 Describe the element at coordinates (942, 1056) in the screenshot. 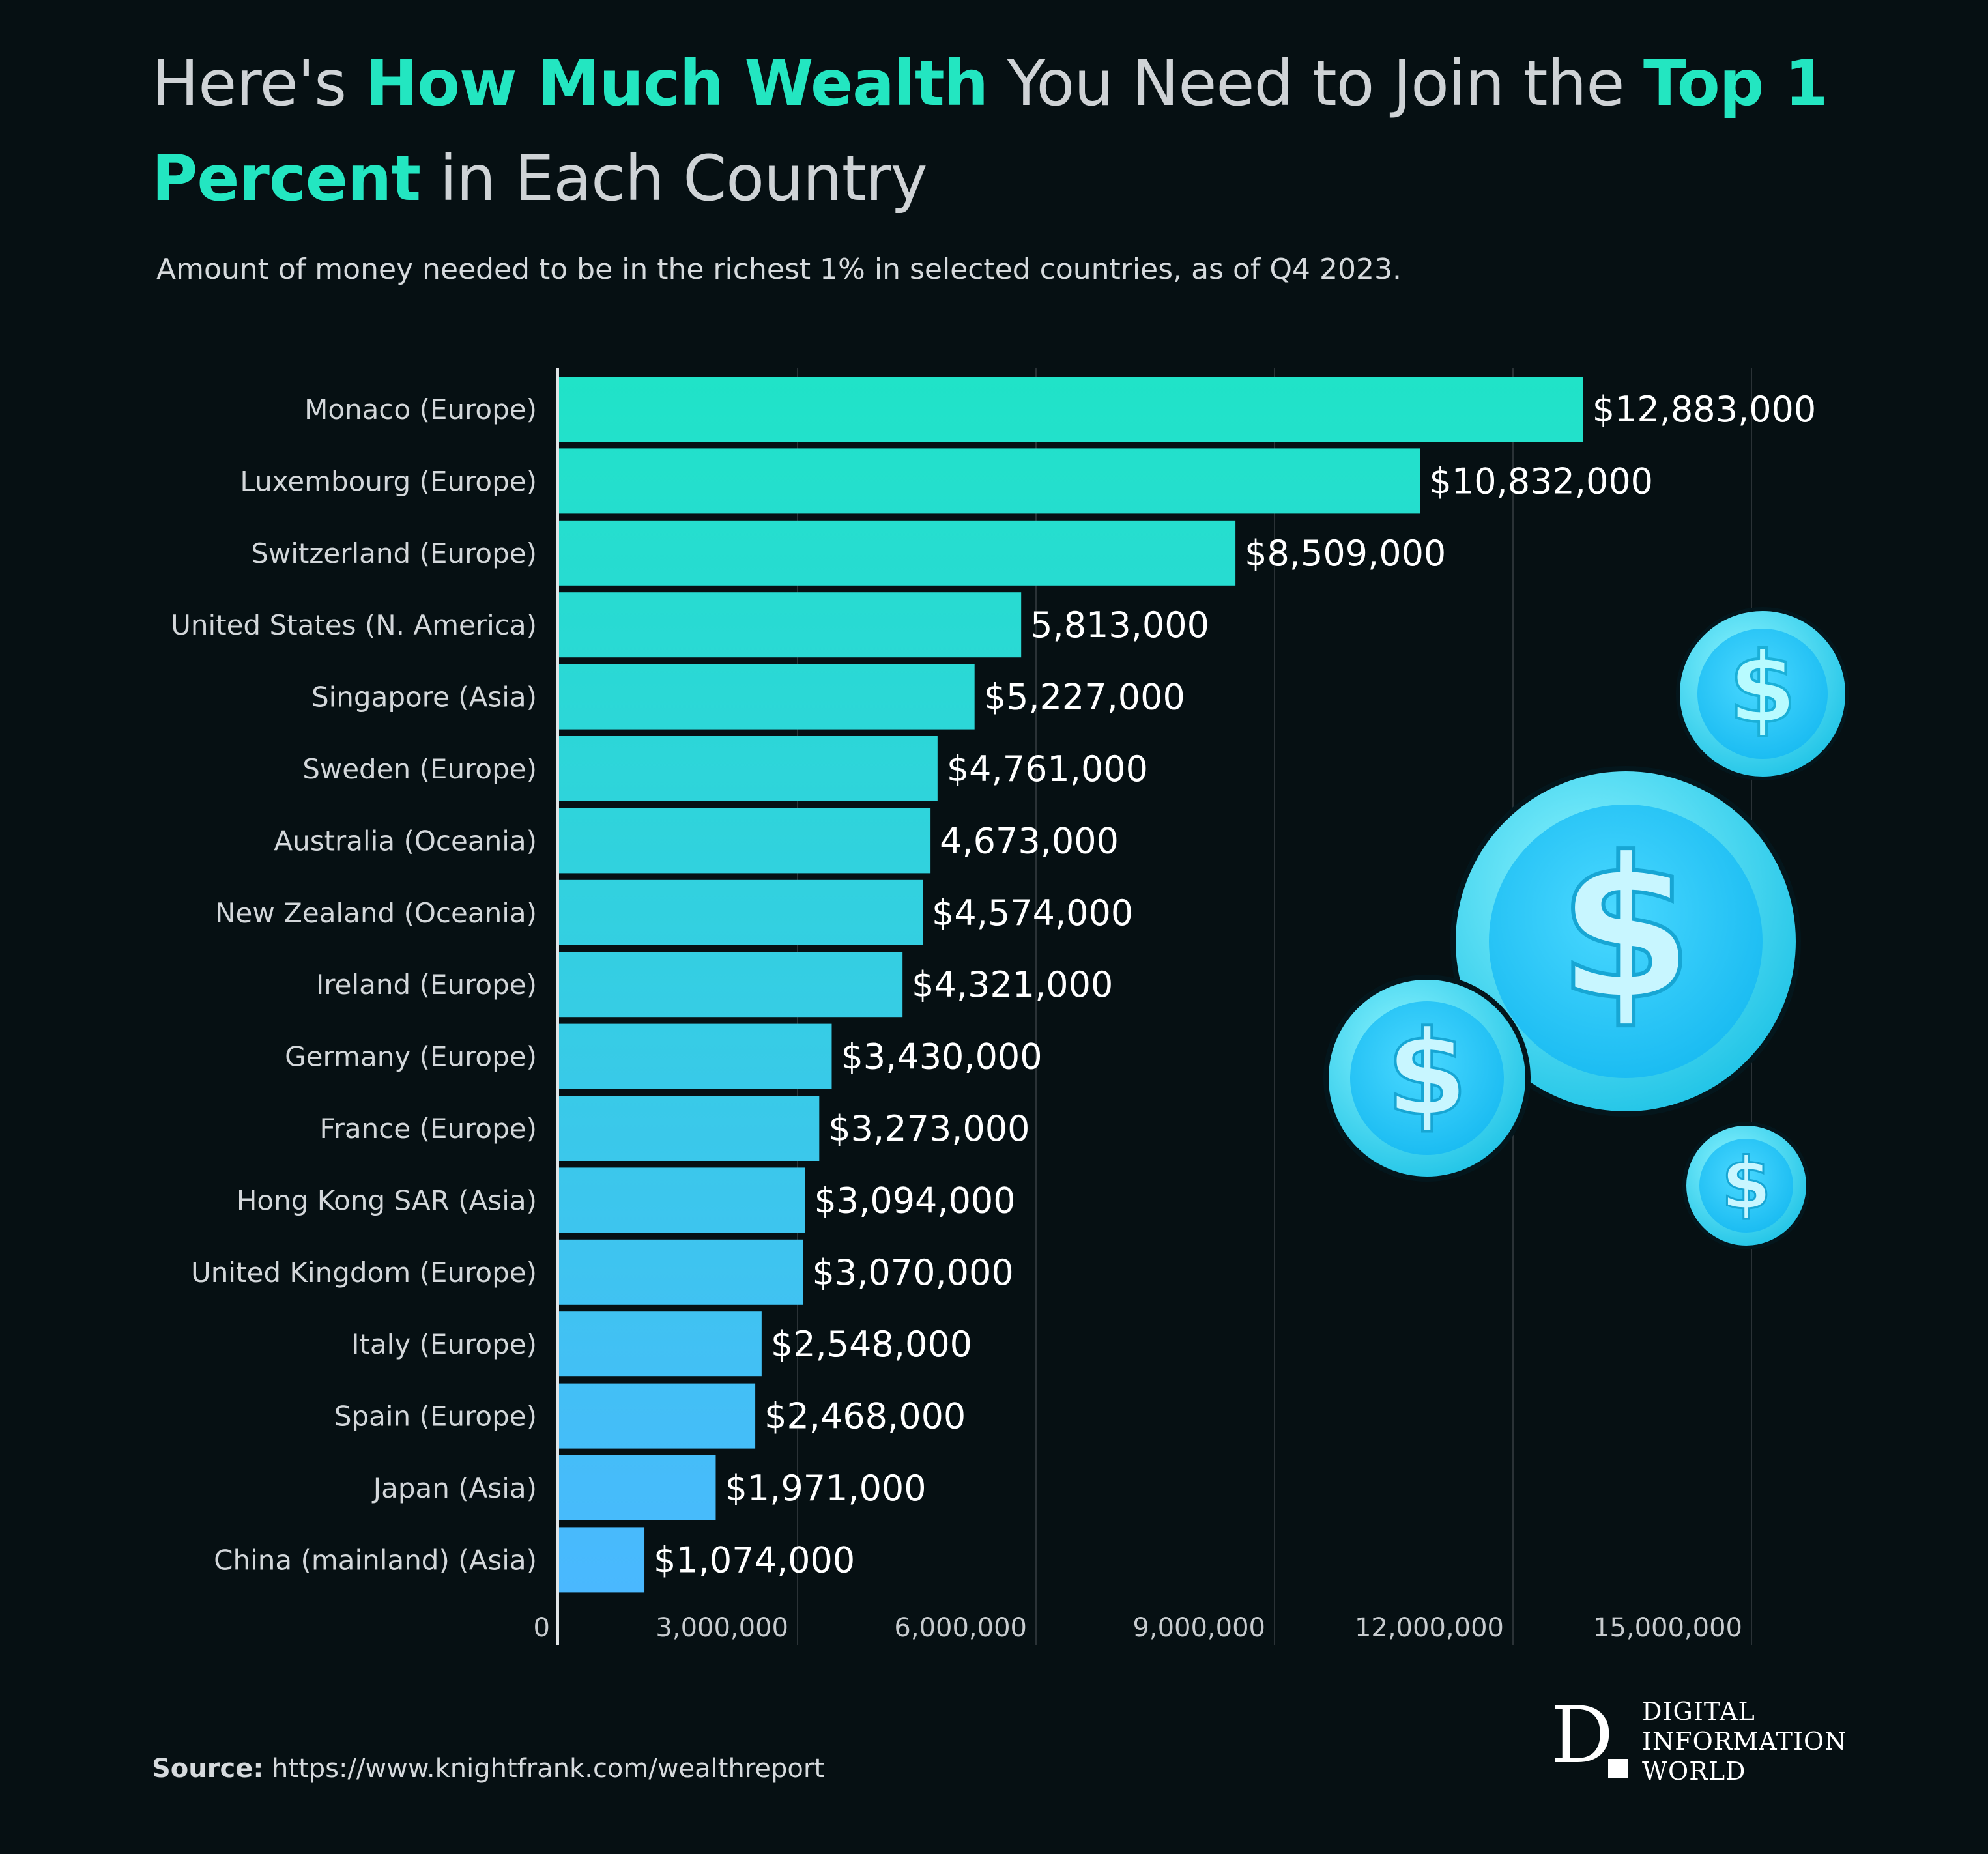

I see `value-label: $3,430,000` at that location.